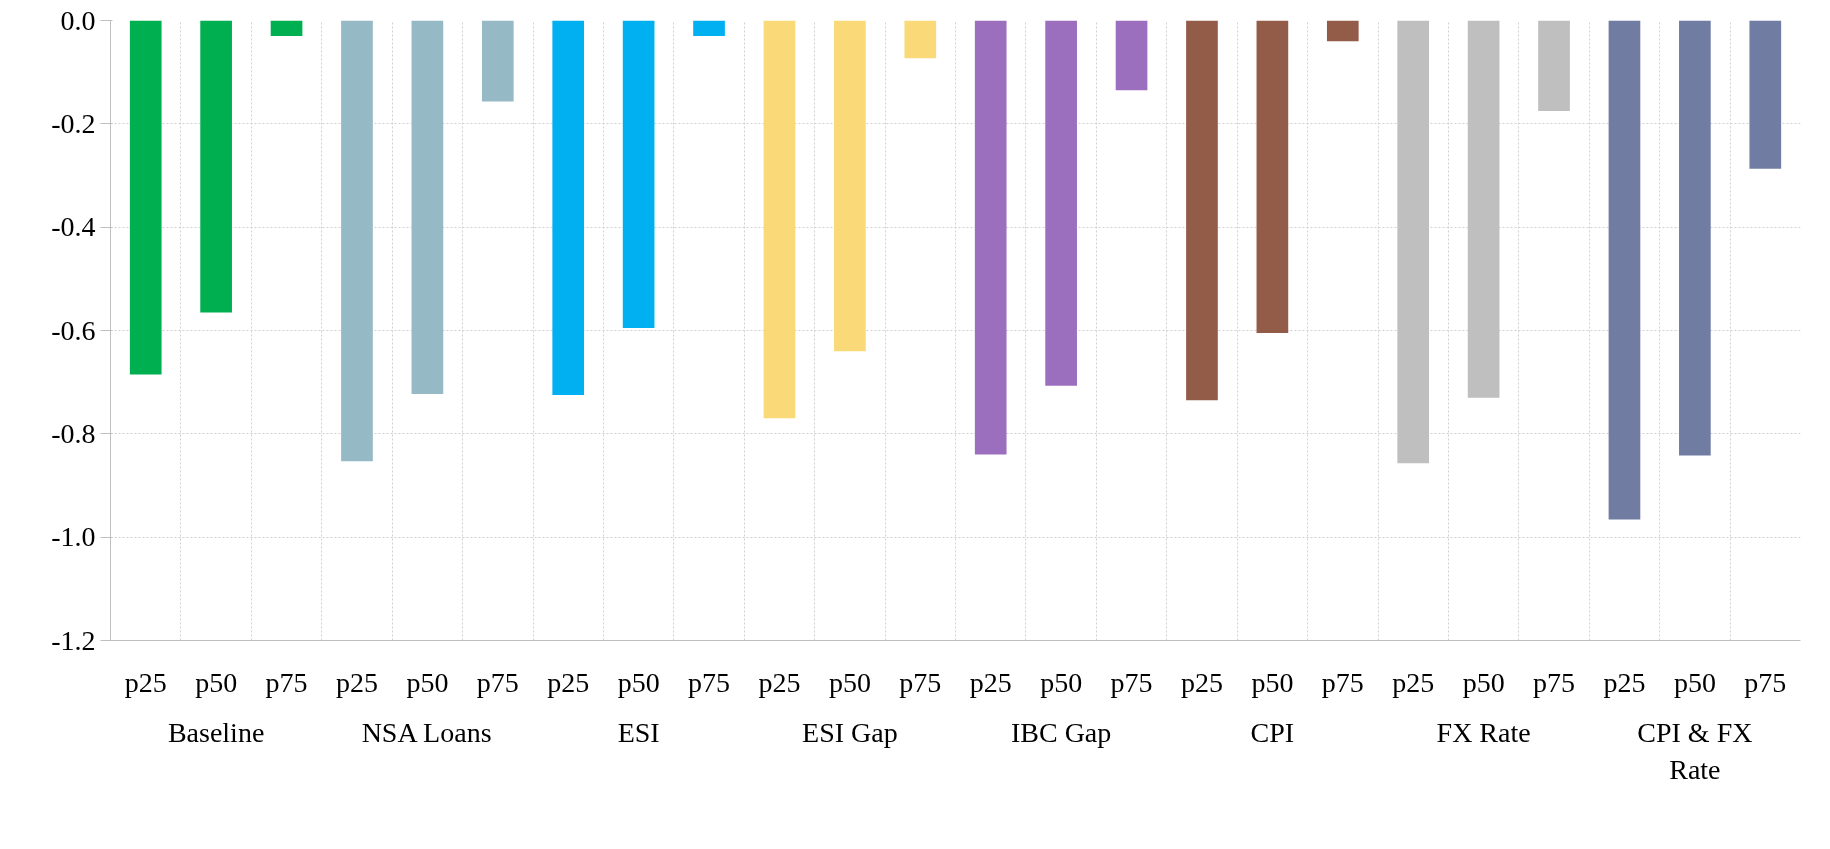 This screenshot has width=1830, height=849. Describe the element at coordinates (1483, 732) in the screenshot. I see `text: FX Rate` at that location.